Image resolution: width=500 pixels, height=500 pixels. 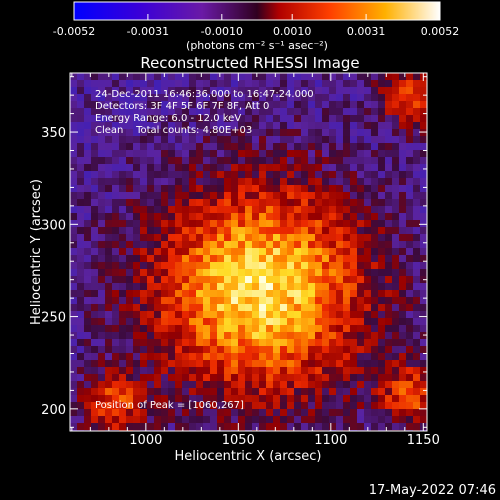 What do you see at coordinates (168, 118) in the screenshot?
I see `annotation-energy-range: Energy Range: 6.0 - 12.0 keV` at bounding box center [168, 118].